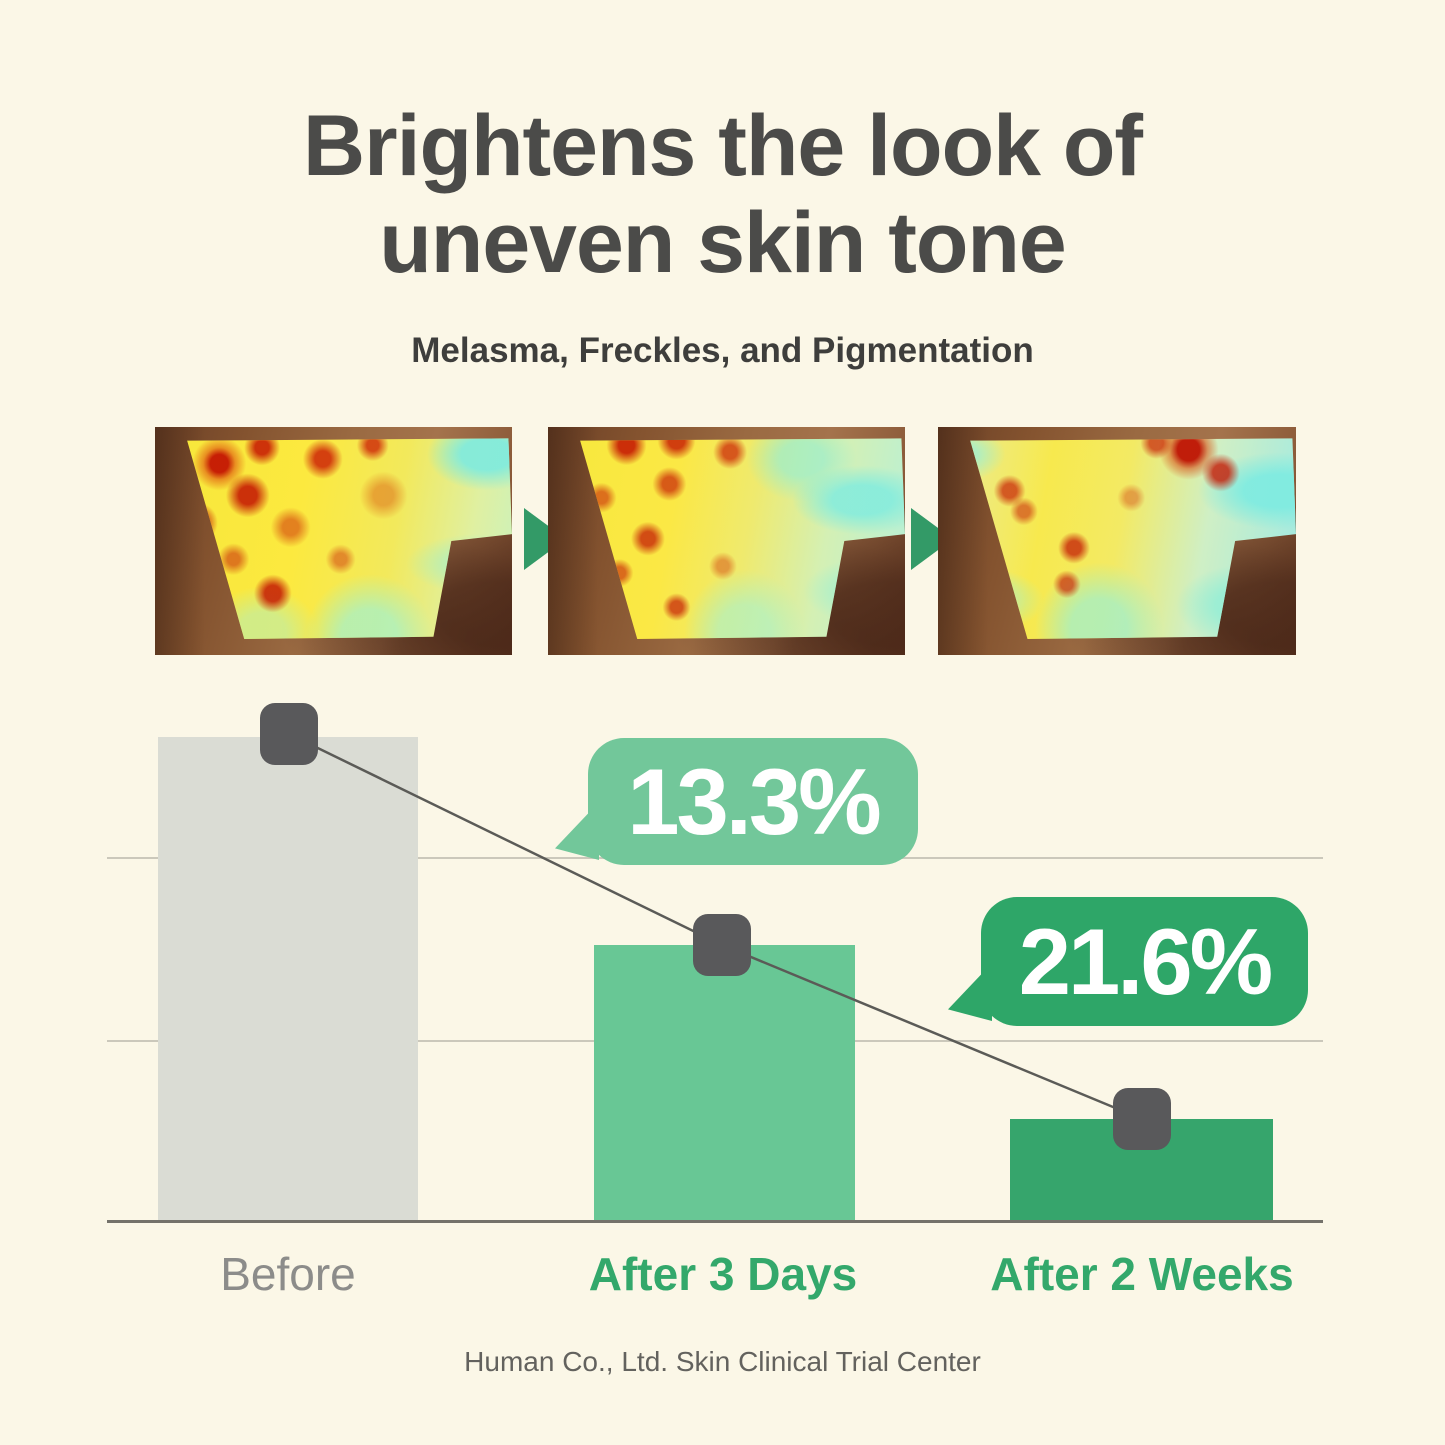 This screenshot has width=1445, height=1445. I want to click on callout-21-6-percent: 21.6%, so click(1128, 961).